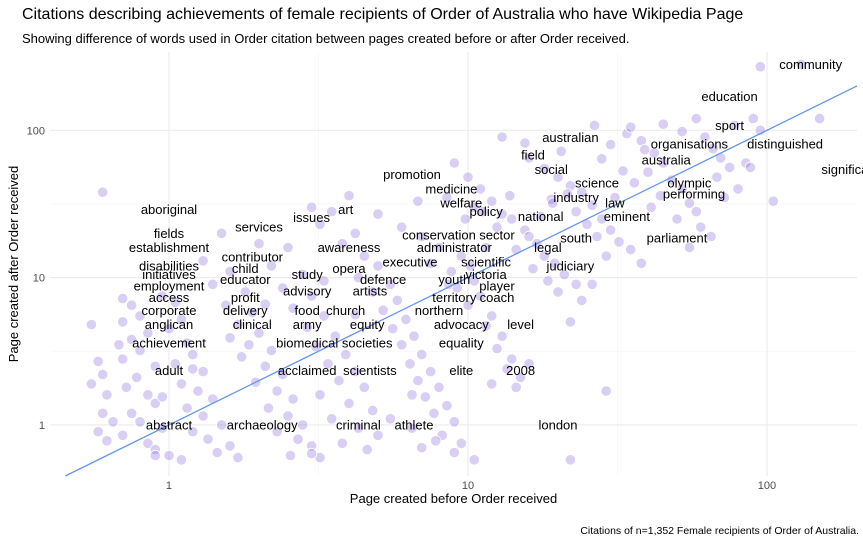 The width and height of the screenshot is (863, 545). Describe the element at coordinates (454, 297) in the screenshot. I see `word-label: territory` at that location.